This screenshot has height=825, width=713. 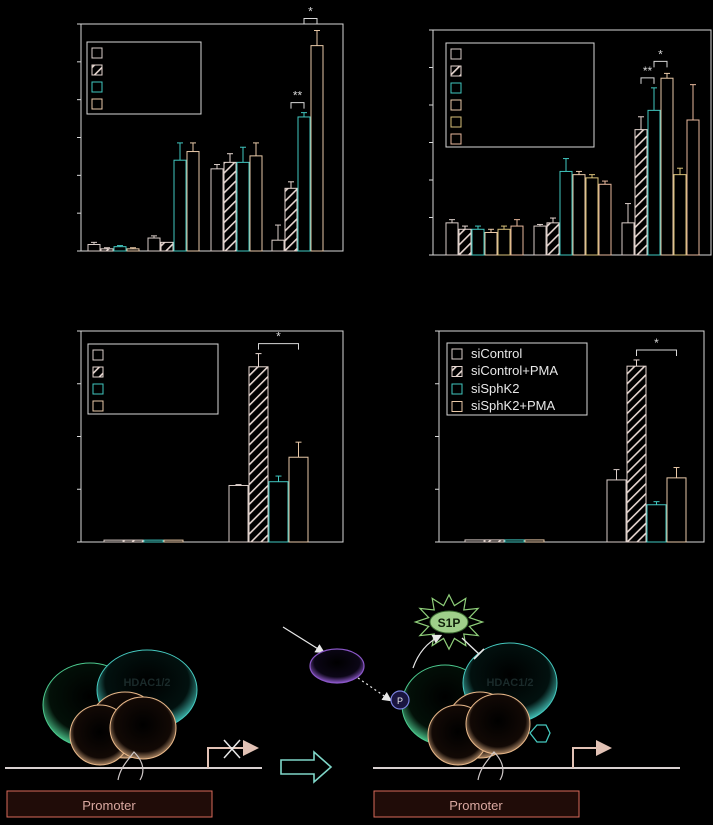 I want to click on significance-label: **, so click(x=298, y=96).